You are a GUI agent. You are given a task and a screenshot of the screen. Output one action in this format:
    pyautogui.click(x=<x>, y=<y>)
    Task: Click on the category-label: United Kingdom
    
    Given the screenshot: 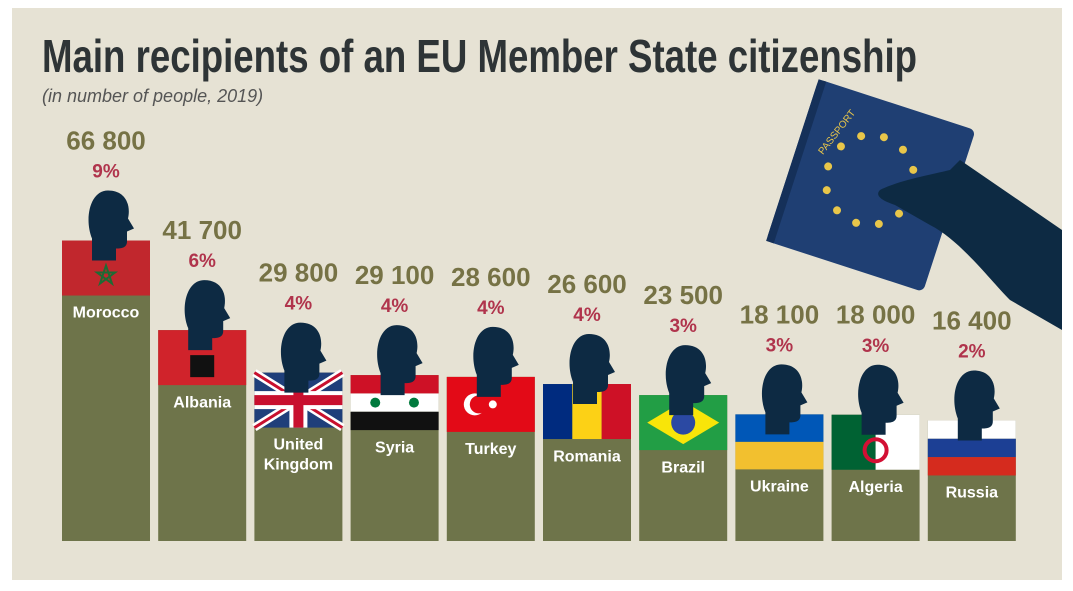 What is the action you would take?
    pyautogui.click(x=298, y=455)
    